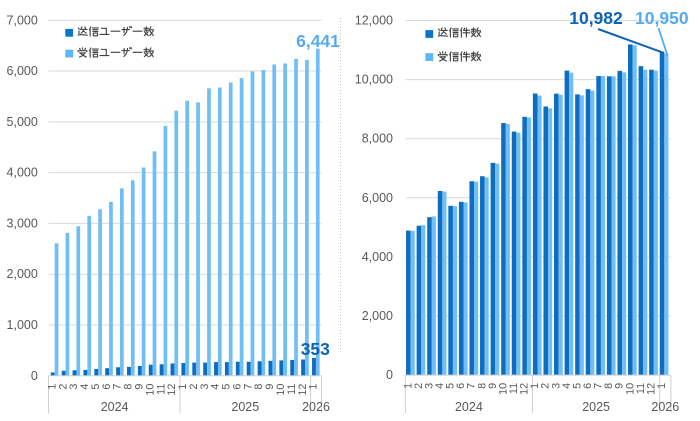  I want to click on svg-text: 3,000, so click(22, 223).